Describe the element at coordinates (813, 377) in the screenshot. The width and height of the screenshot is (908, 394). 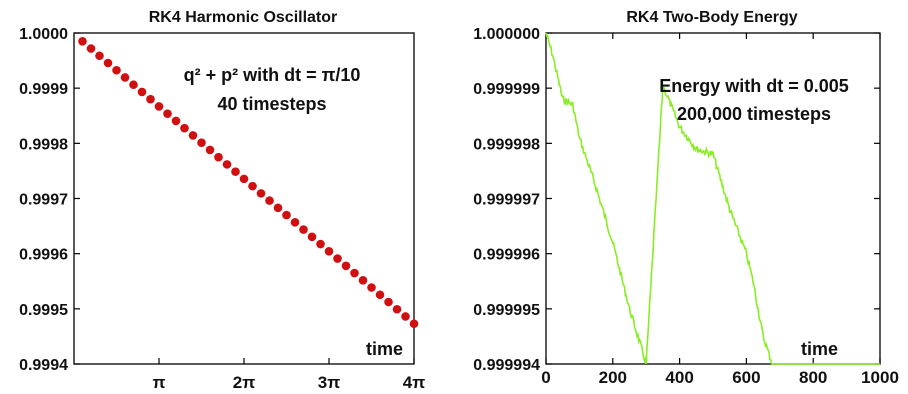
I see `chart-right-x-tick-label: 800` at that location.